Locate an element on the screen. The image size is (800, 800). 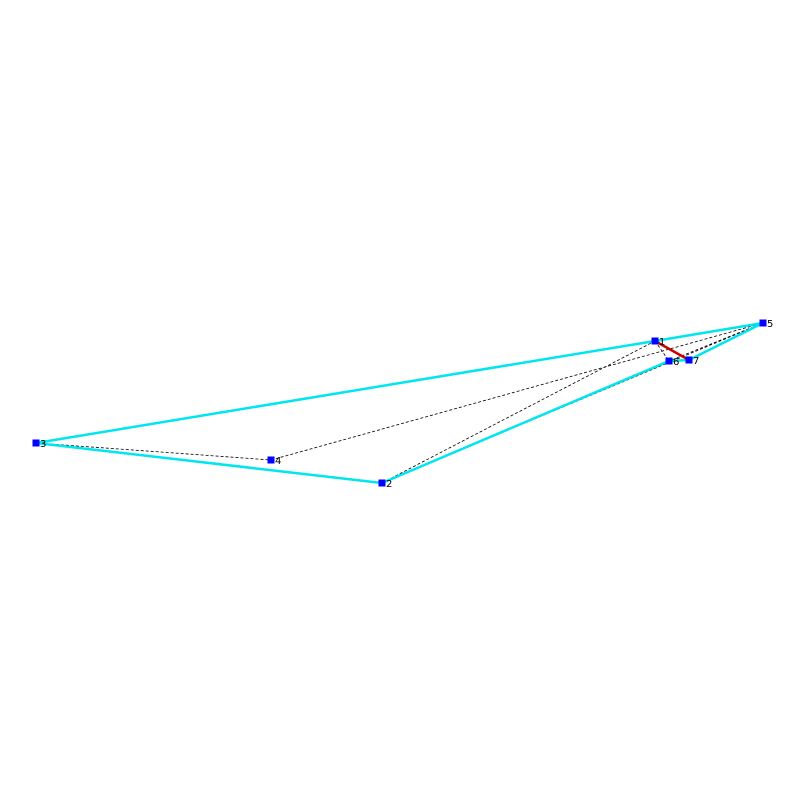
point-label: 4 is located at coordinates (278, 461).